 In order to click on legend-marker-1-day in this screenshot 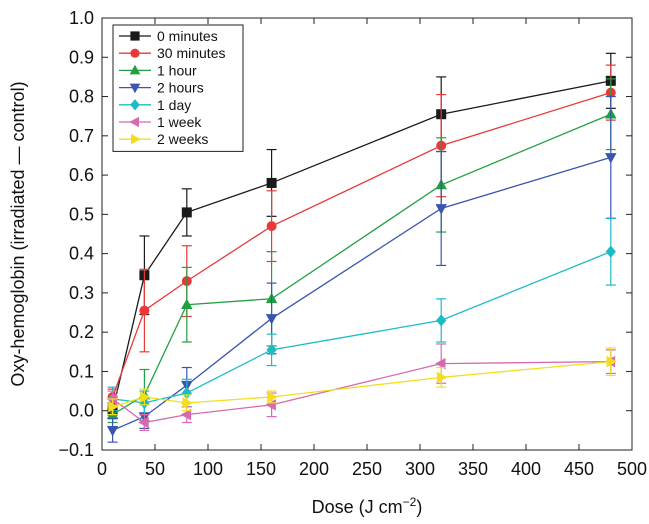, I will do `click(135, 105)`.